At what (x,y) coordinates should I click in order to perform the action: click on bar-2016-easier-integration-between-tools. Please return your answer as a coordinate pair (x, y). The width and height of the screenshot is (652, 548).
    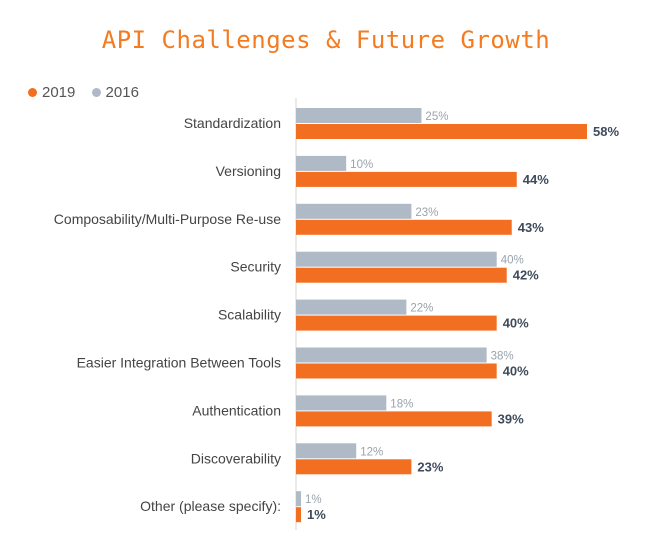
    Looking at the image, I should click on (391, 355).